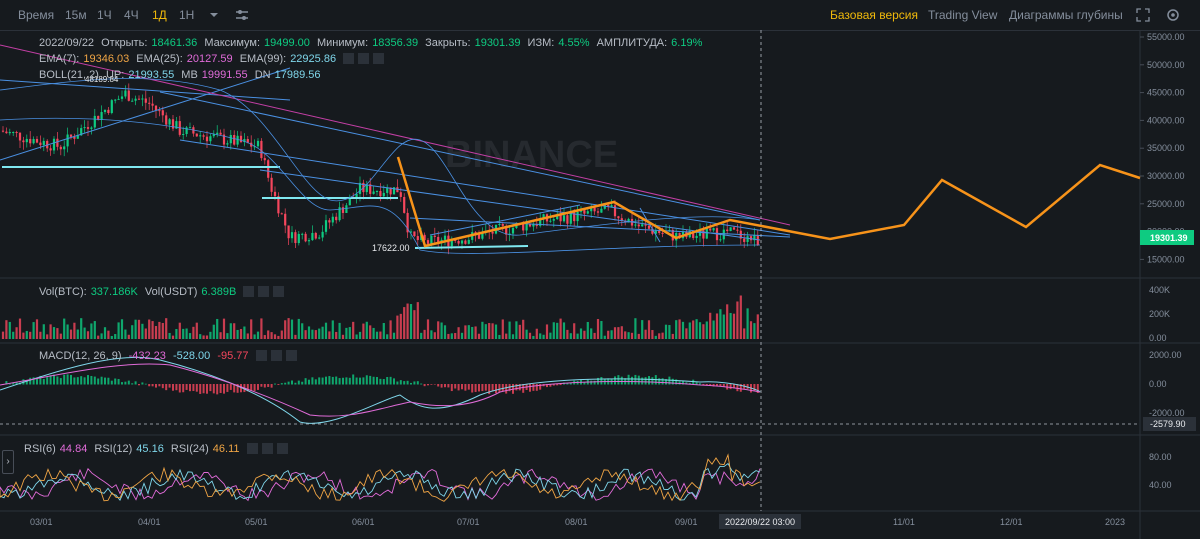  Describe the element at coordinates (40, 449) in the screenshot. I see `rsi6-label: RSI(6)` at that location.